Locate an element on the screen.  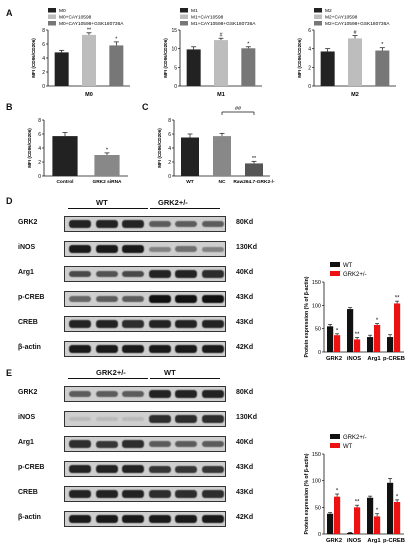
x-tick-label: Raw264.7-GRK2-/- is located at coordinates (254, 182).